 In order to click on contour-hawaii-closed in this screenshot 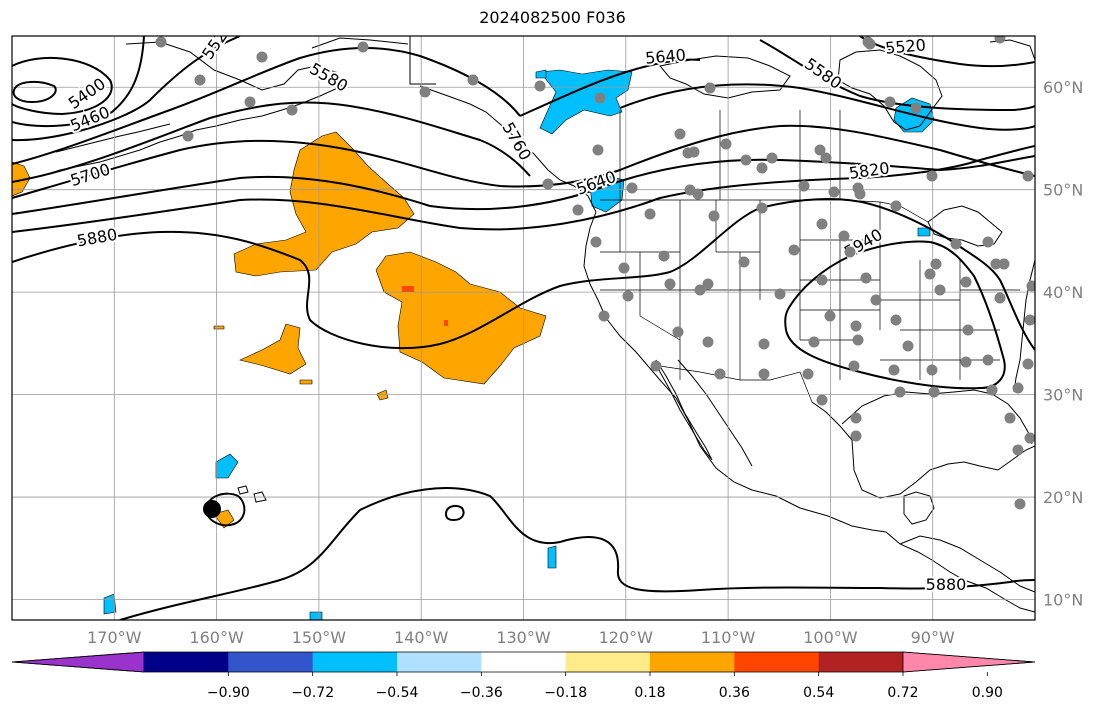, I will do `click(225, 509)`.